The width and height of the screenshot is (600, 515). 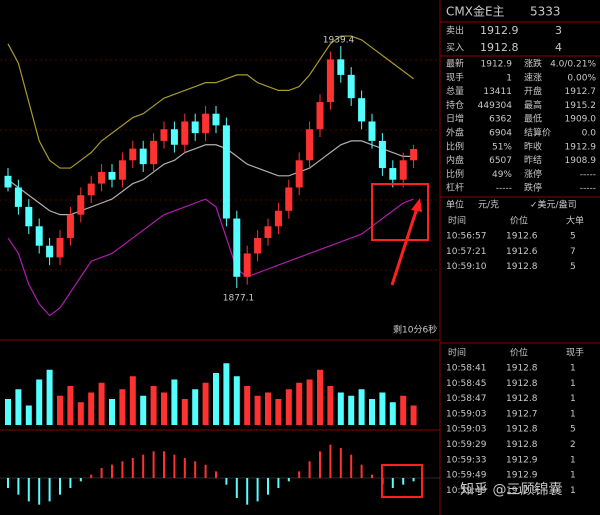 What do you see at coordinates (522, 460) in the screenshot?
I see `tick-price: 1912.9` at bounding box center [522, 460].